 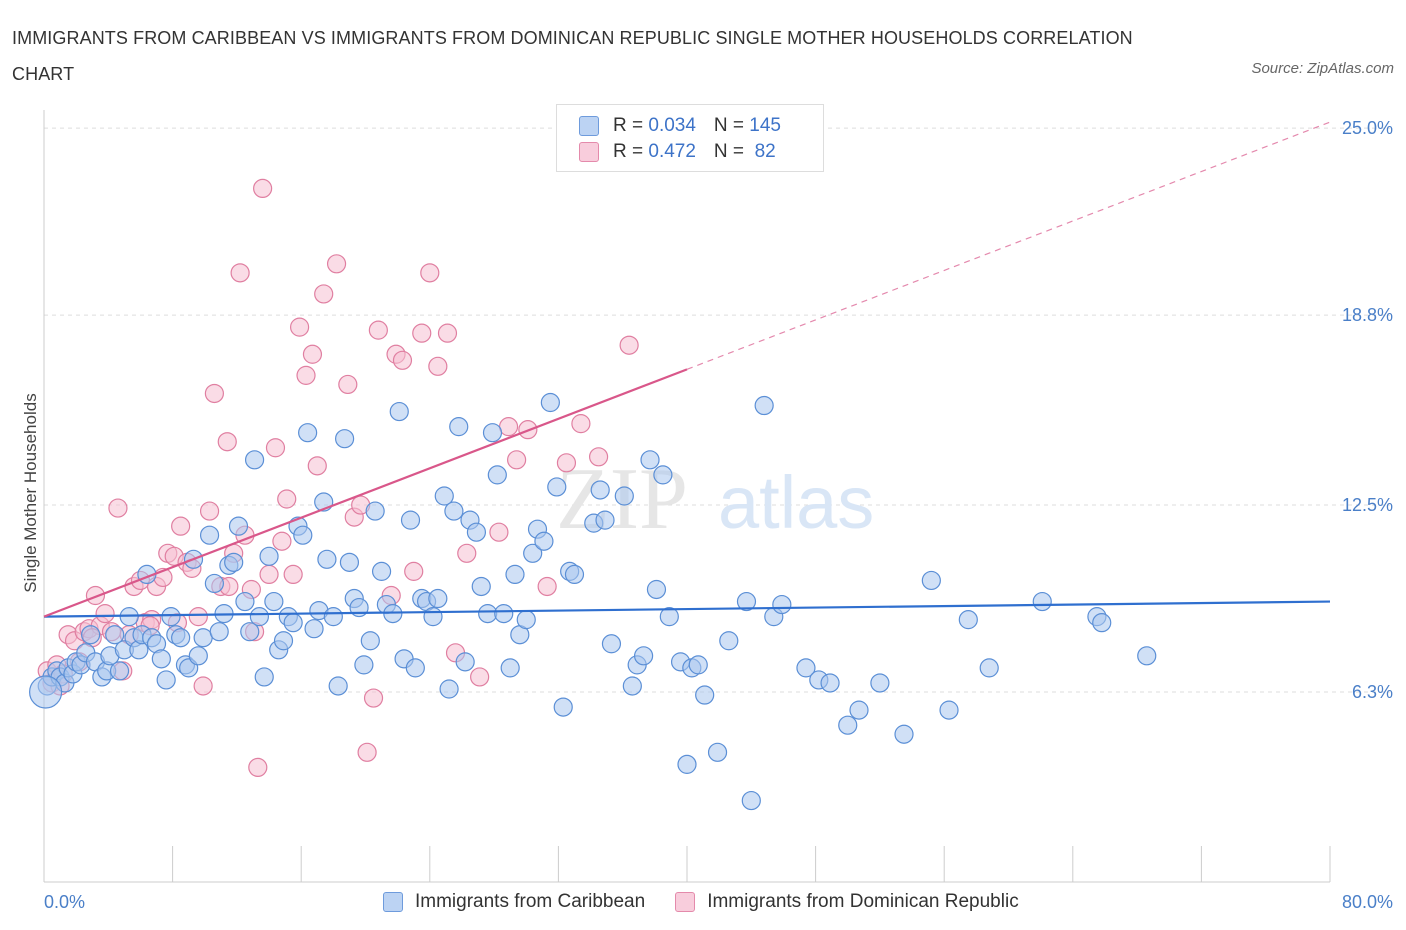 I want to click on r-value: 0.034, so click(x=672, y=125).